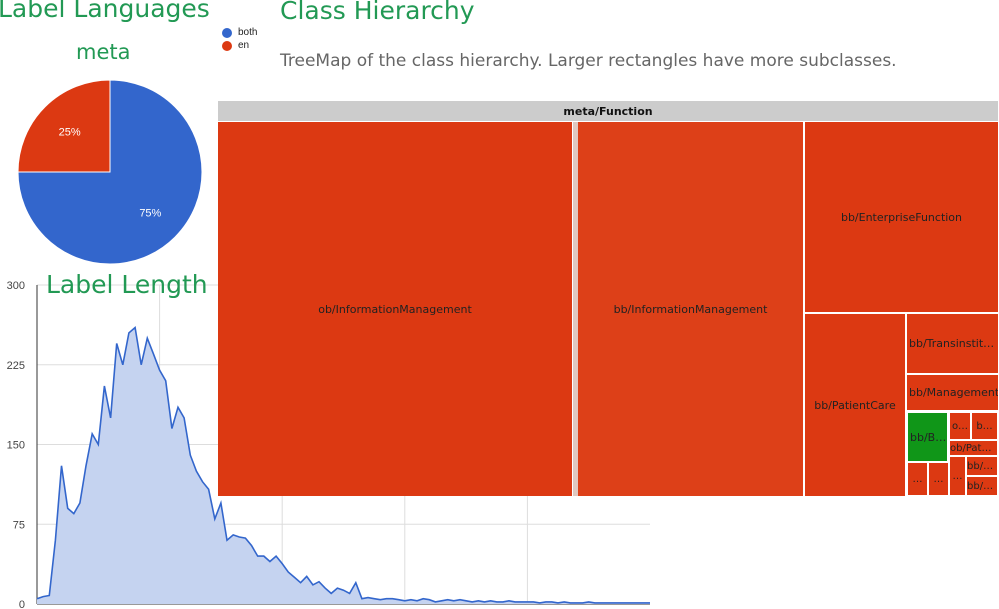 The height and width of the screenshot is (609, 999). I want to click on pie-slice-both, so click(110, 172).